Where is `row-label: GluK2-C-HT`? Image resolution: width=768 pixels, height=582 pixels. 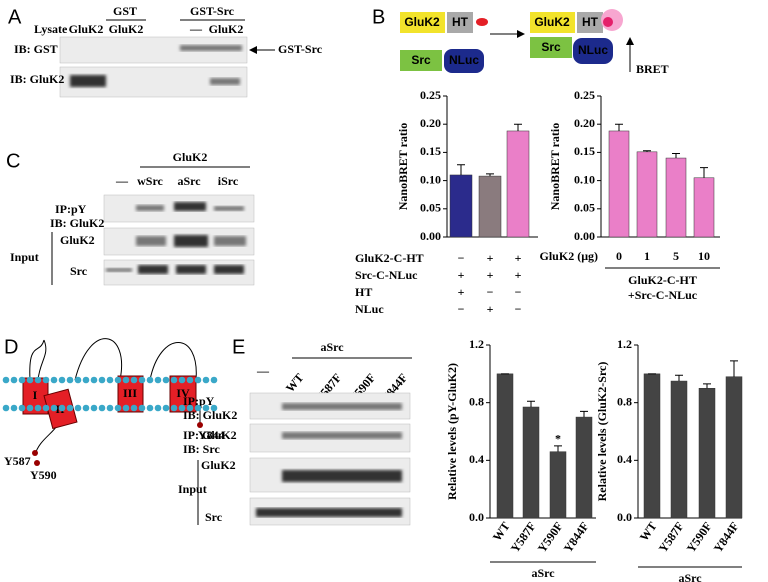
row-label: GluK2-C-HT is located at coordinates (389, 258).